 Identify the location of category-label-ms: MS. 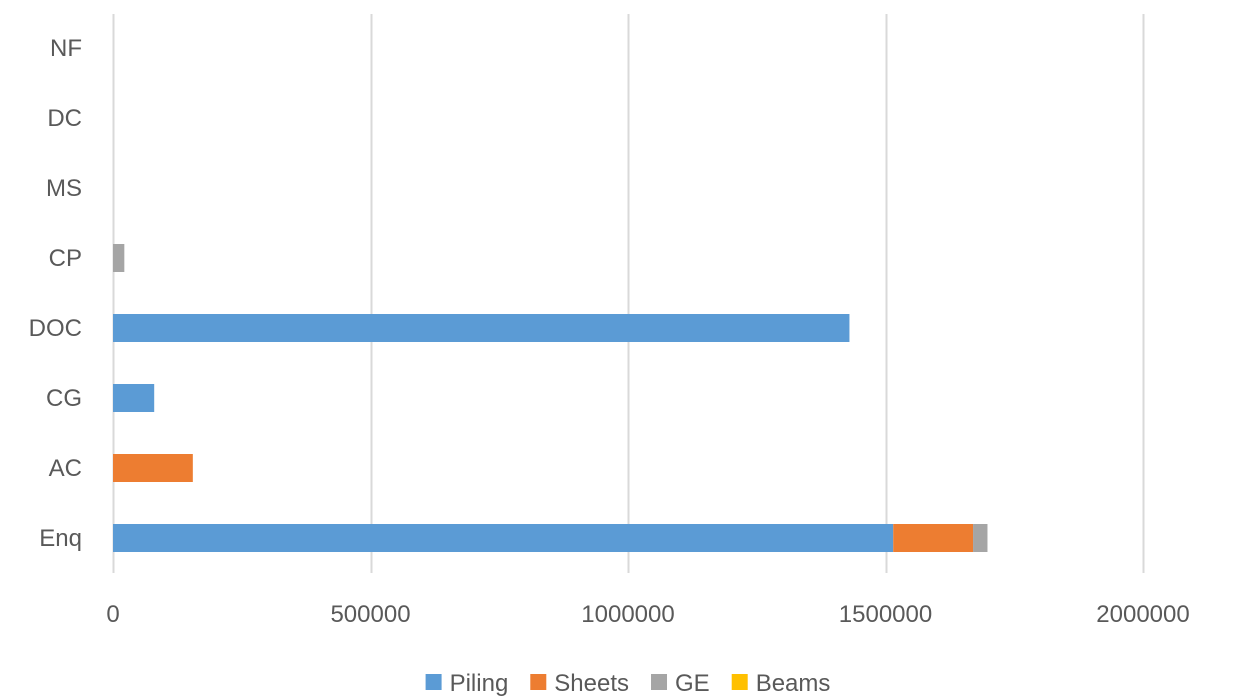
(64, 188).